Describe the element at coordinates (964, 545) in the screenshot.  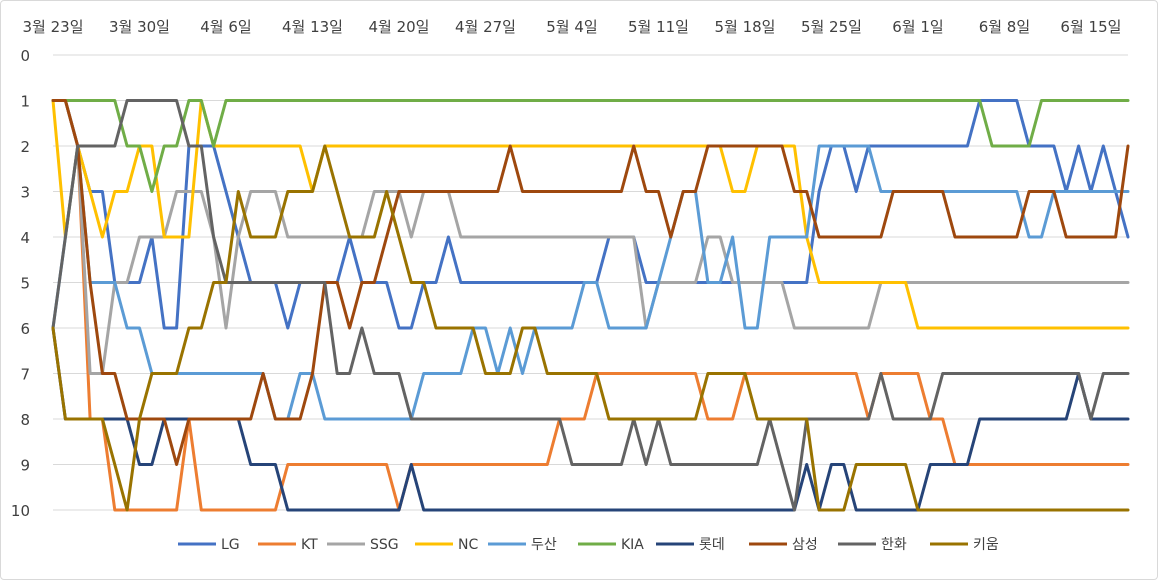
I see `legend-item: 키움` at that location.